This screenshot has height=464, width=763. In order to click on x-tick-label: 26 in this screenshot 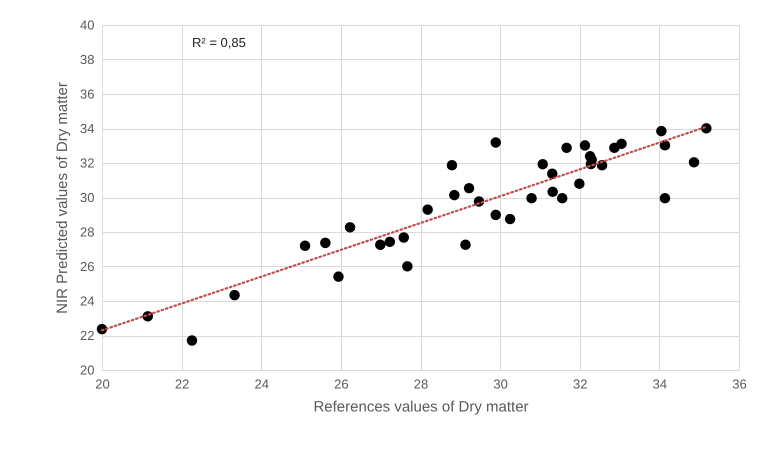, I will do `click(341, 384)`.